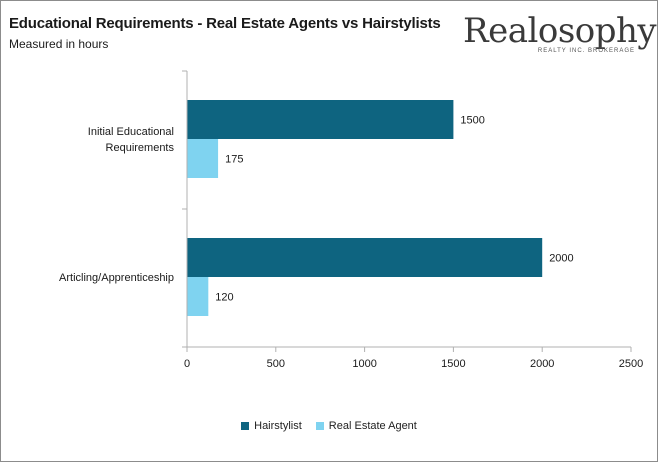 The width and height of the screenshot is (658, 462). What do you see at coordinates (187, 364) in the screenshot?
I see `x-tick-label-0: 0` at bounding box center [187, 364].